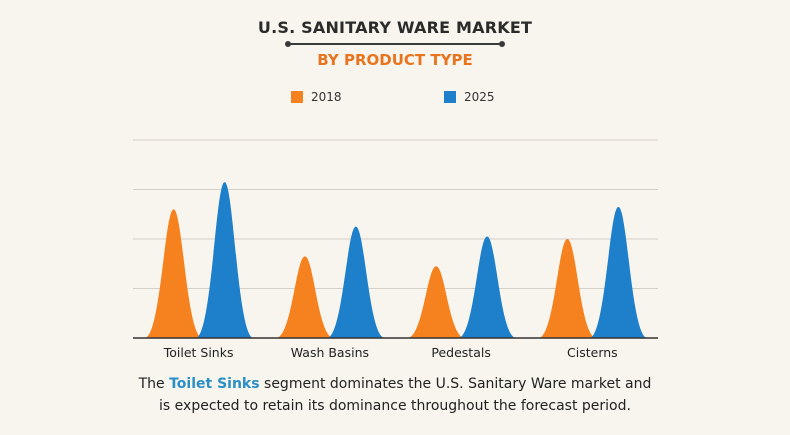 This screenshot has width=790, height=435. What do you see at coordinates (567, 288) in the screenshot?
I see `peak-2018-cisterns` at bounding box center [567, 288].